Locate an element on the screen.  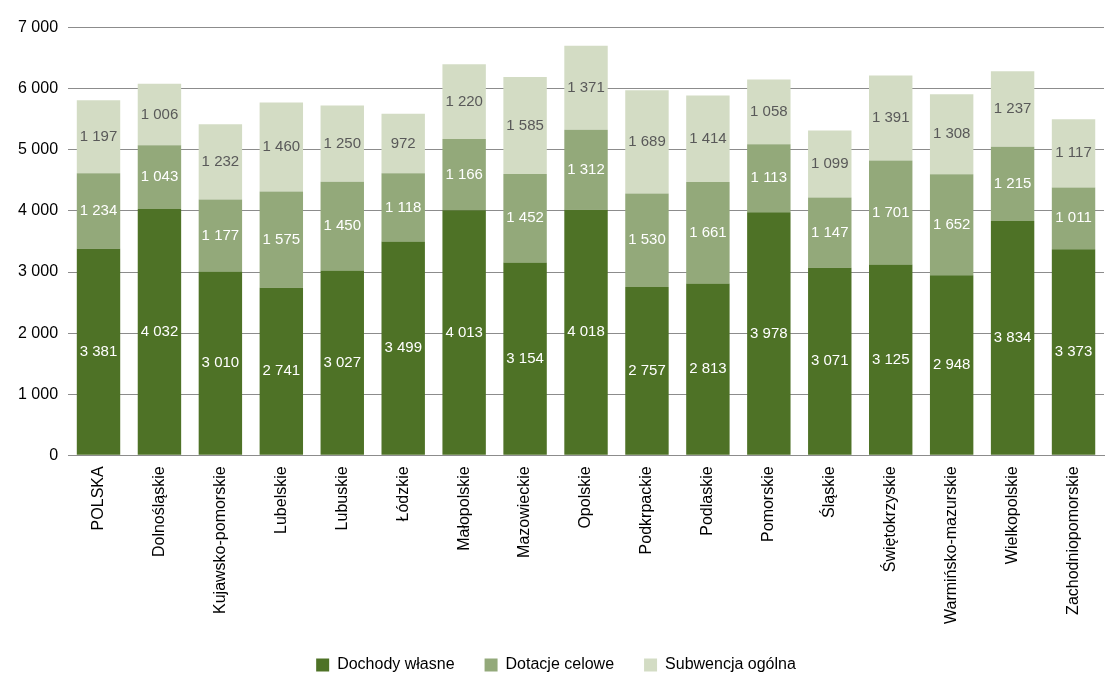
data-label: 1 220 is located at coordinates (464, 100).